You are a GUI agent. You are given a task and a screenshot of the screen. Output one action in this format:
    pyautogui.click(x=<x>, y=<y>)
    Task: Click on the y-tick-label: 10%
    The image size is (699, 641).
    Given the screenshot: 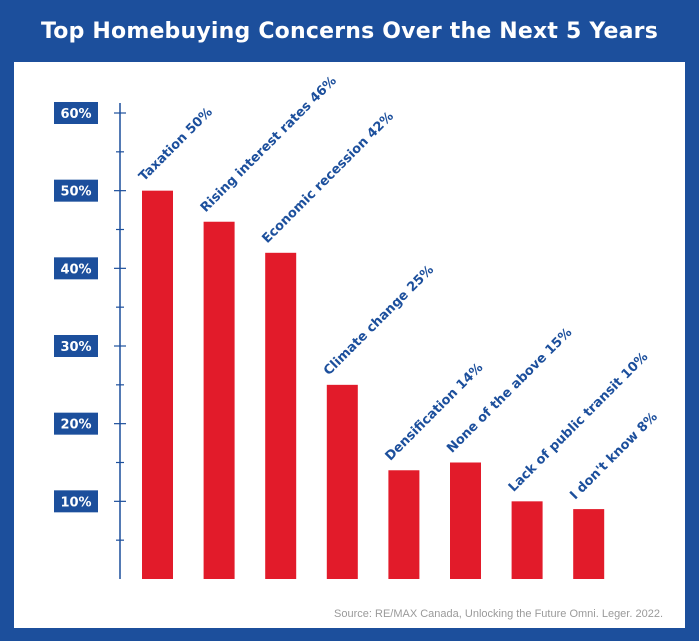 What is the action you would take?
    pyautogui.click(x=75, y=502)
    